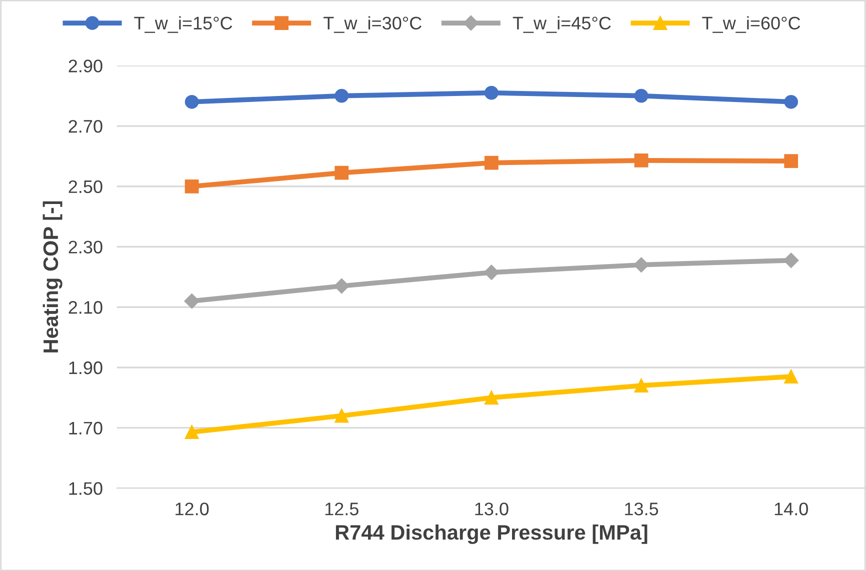  I want to click on y-tick-label: 2.90, so click(85, 66).